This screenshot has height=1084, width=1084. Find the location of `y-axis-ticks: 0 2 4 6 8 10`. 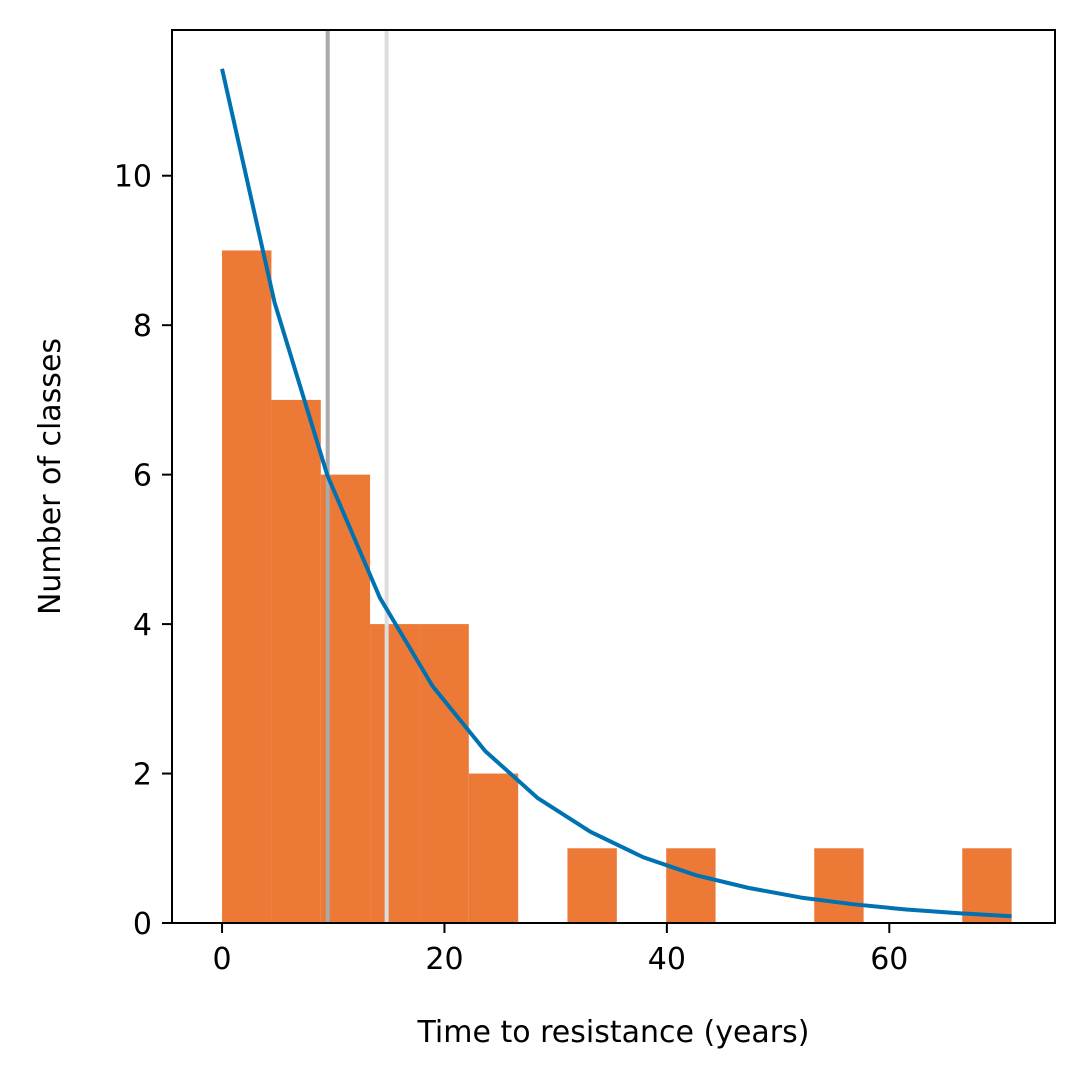

y-axis-ticks: 0 2 4 6 8 10 is located at coordinates (143, 551).